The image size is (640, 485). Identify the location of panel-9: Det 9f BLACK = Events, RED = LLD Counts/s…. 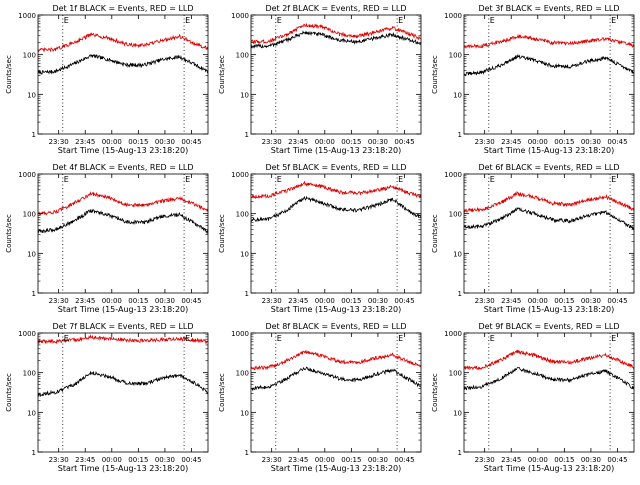
(533, 397).